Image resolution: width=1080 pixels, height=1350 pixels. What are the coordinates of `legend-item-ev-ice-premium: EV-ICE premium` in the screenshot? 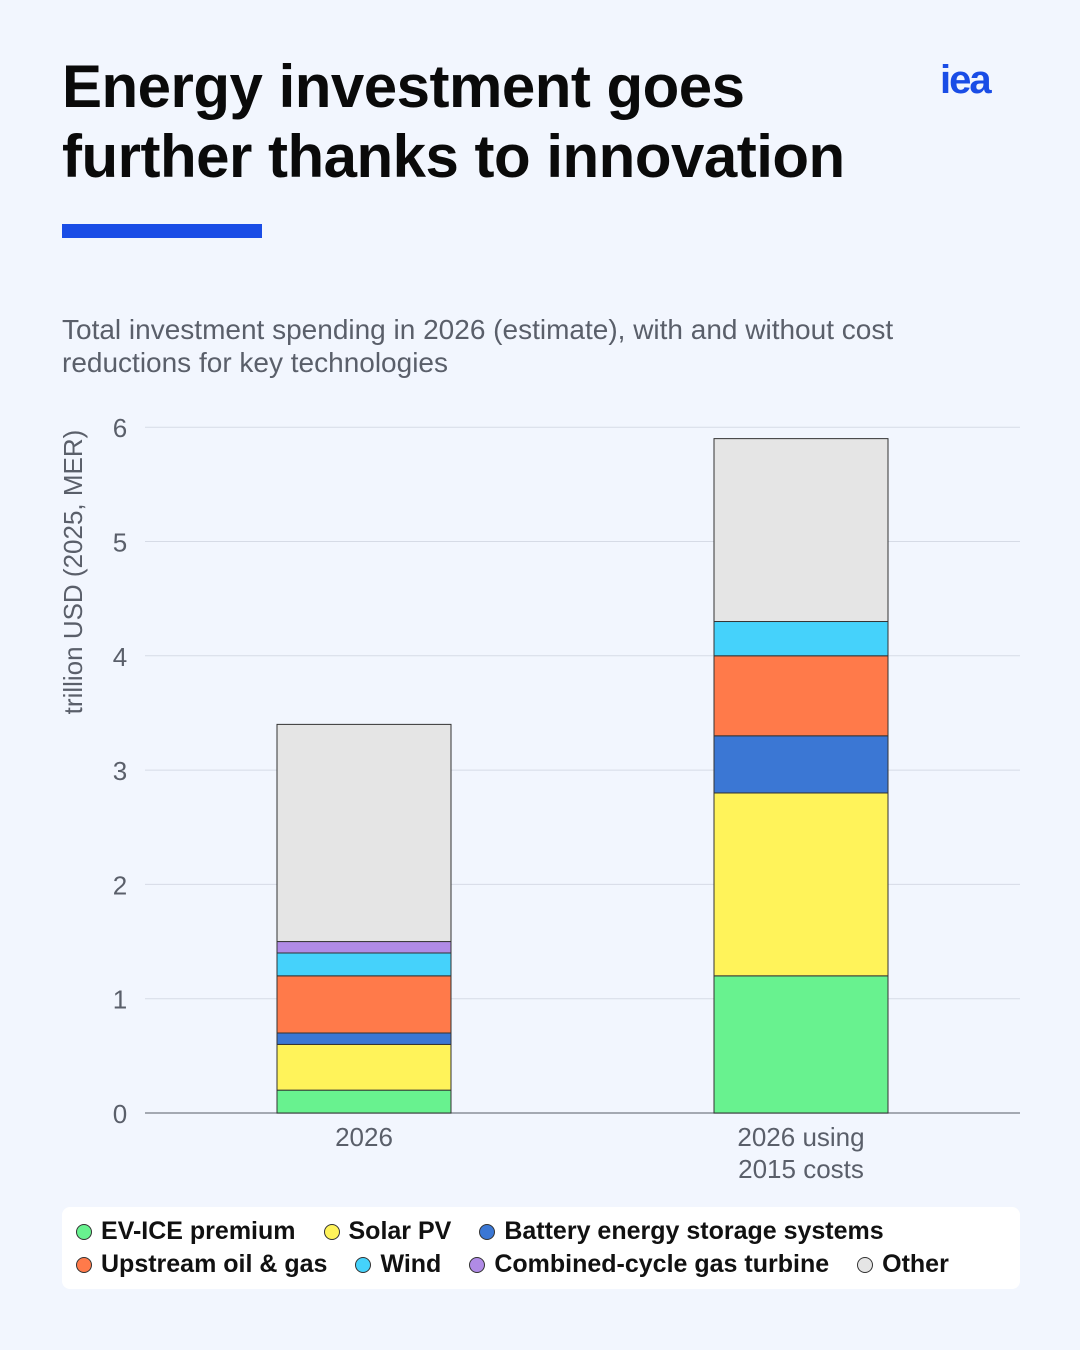 It's located at (186, 1231).